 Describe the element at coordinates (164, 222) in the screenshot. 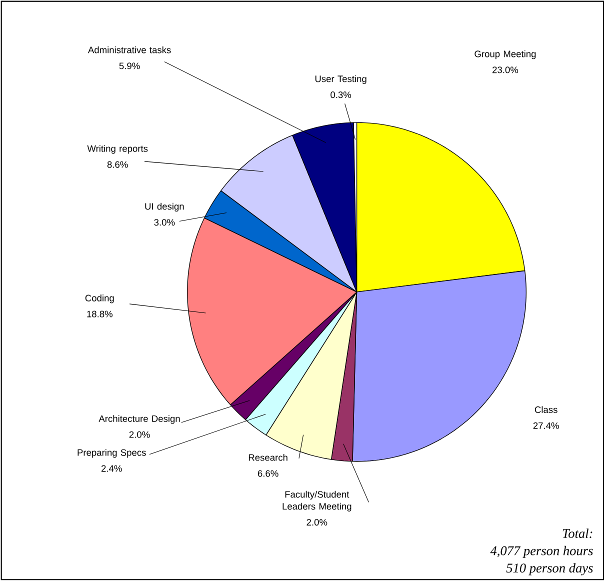

I see `data-label: 3.0%` at that location.